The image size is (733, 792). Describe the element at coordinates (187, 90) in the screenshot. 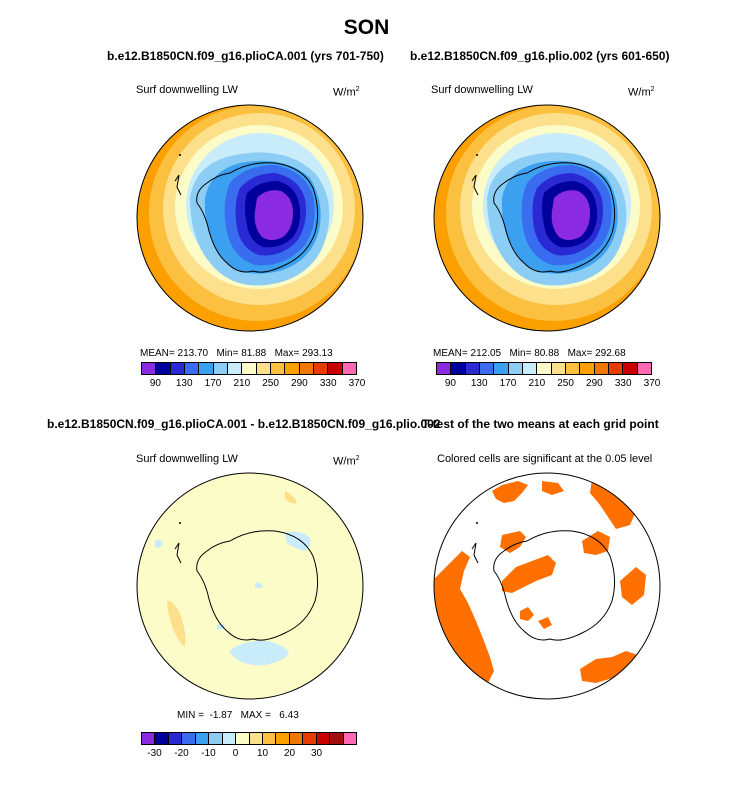

I see `panel1-variable: Surf downwelling LW` at that location.